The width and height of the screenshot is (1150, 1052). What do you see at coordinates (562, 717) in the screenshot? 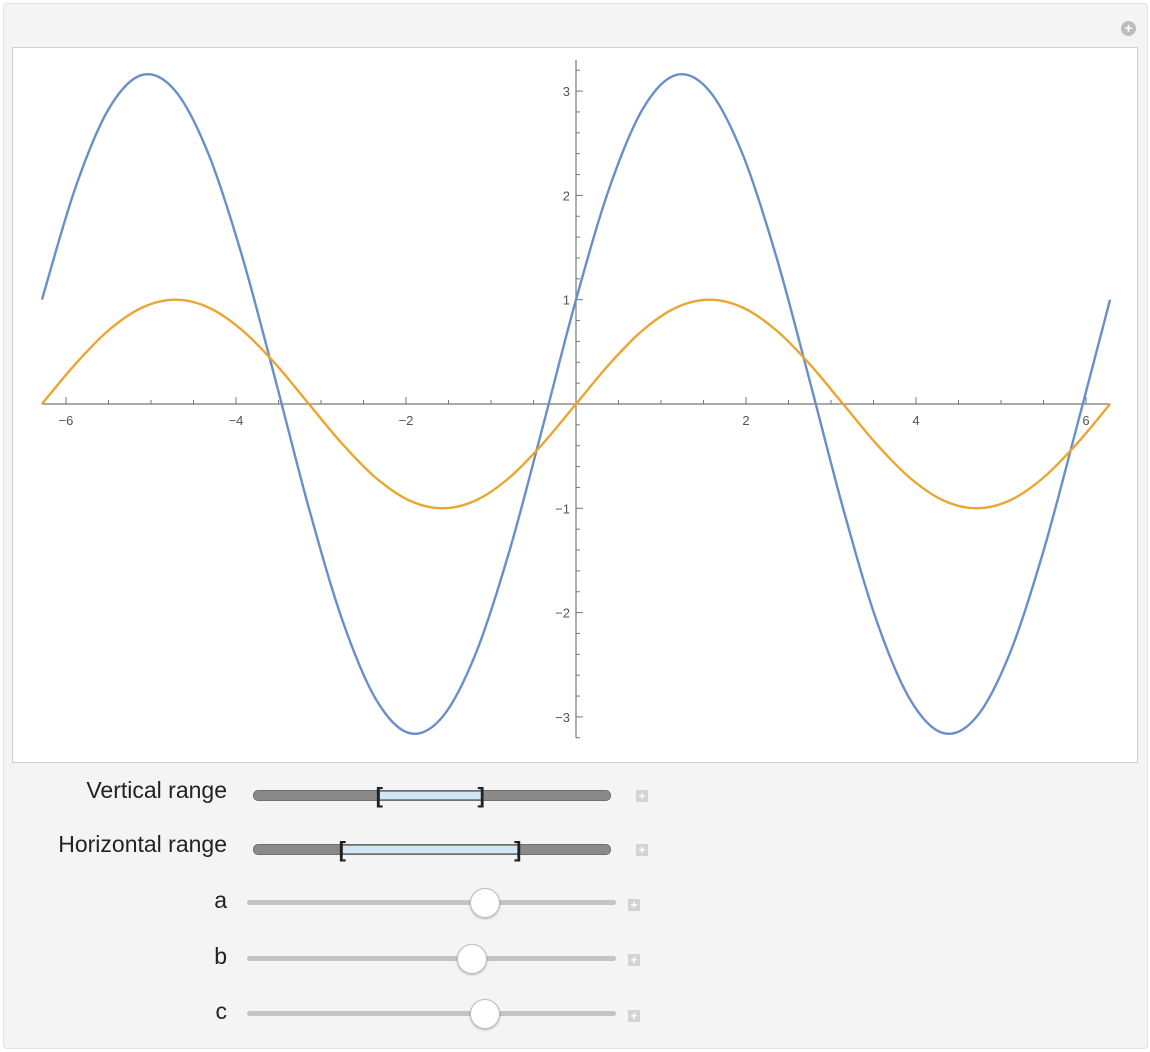
I see `y-tick-label: −3` at bounding box center [562, 717].